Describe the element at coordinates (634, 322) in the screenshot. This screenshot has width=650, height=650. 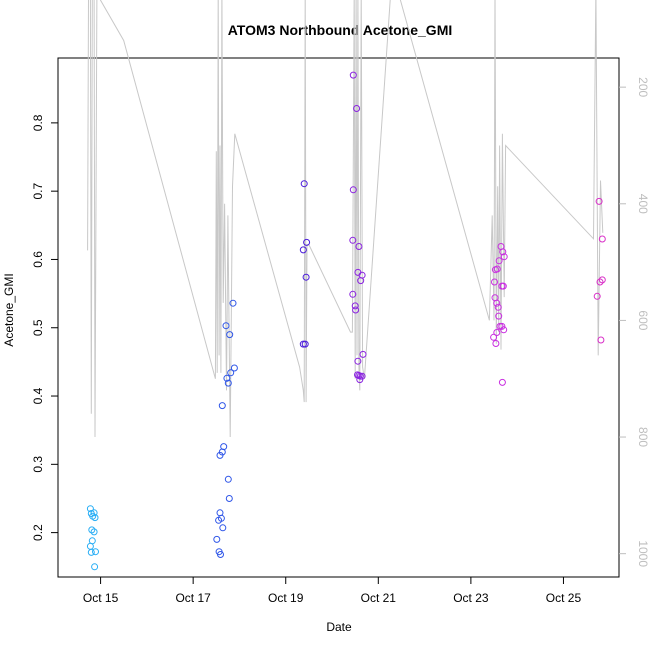
I see `right-axis: 200 400 600 800 1000` at that location.